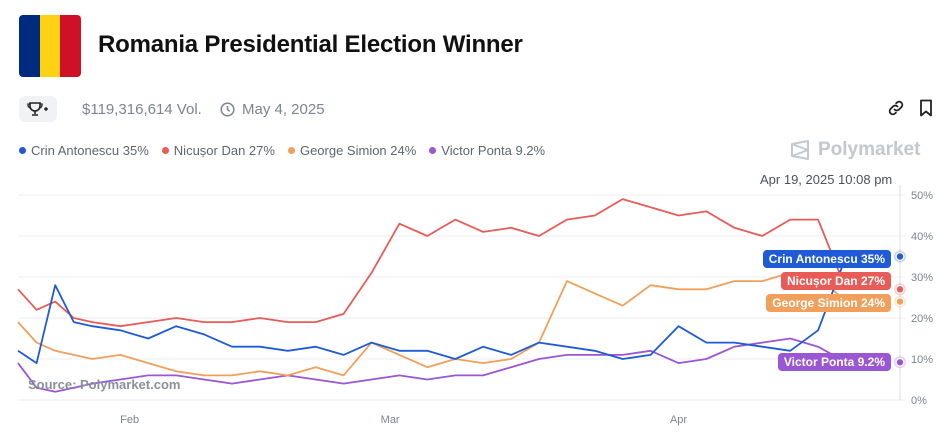  I want to click on legend-item-victor-ponta: Victor Ponta 9.2%, so click(487, 150).